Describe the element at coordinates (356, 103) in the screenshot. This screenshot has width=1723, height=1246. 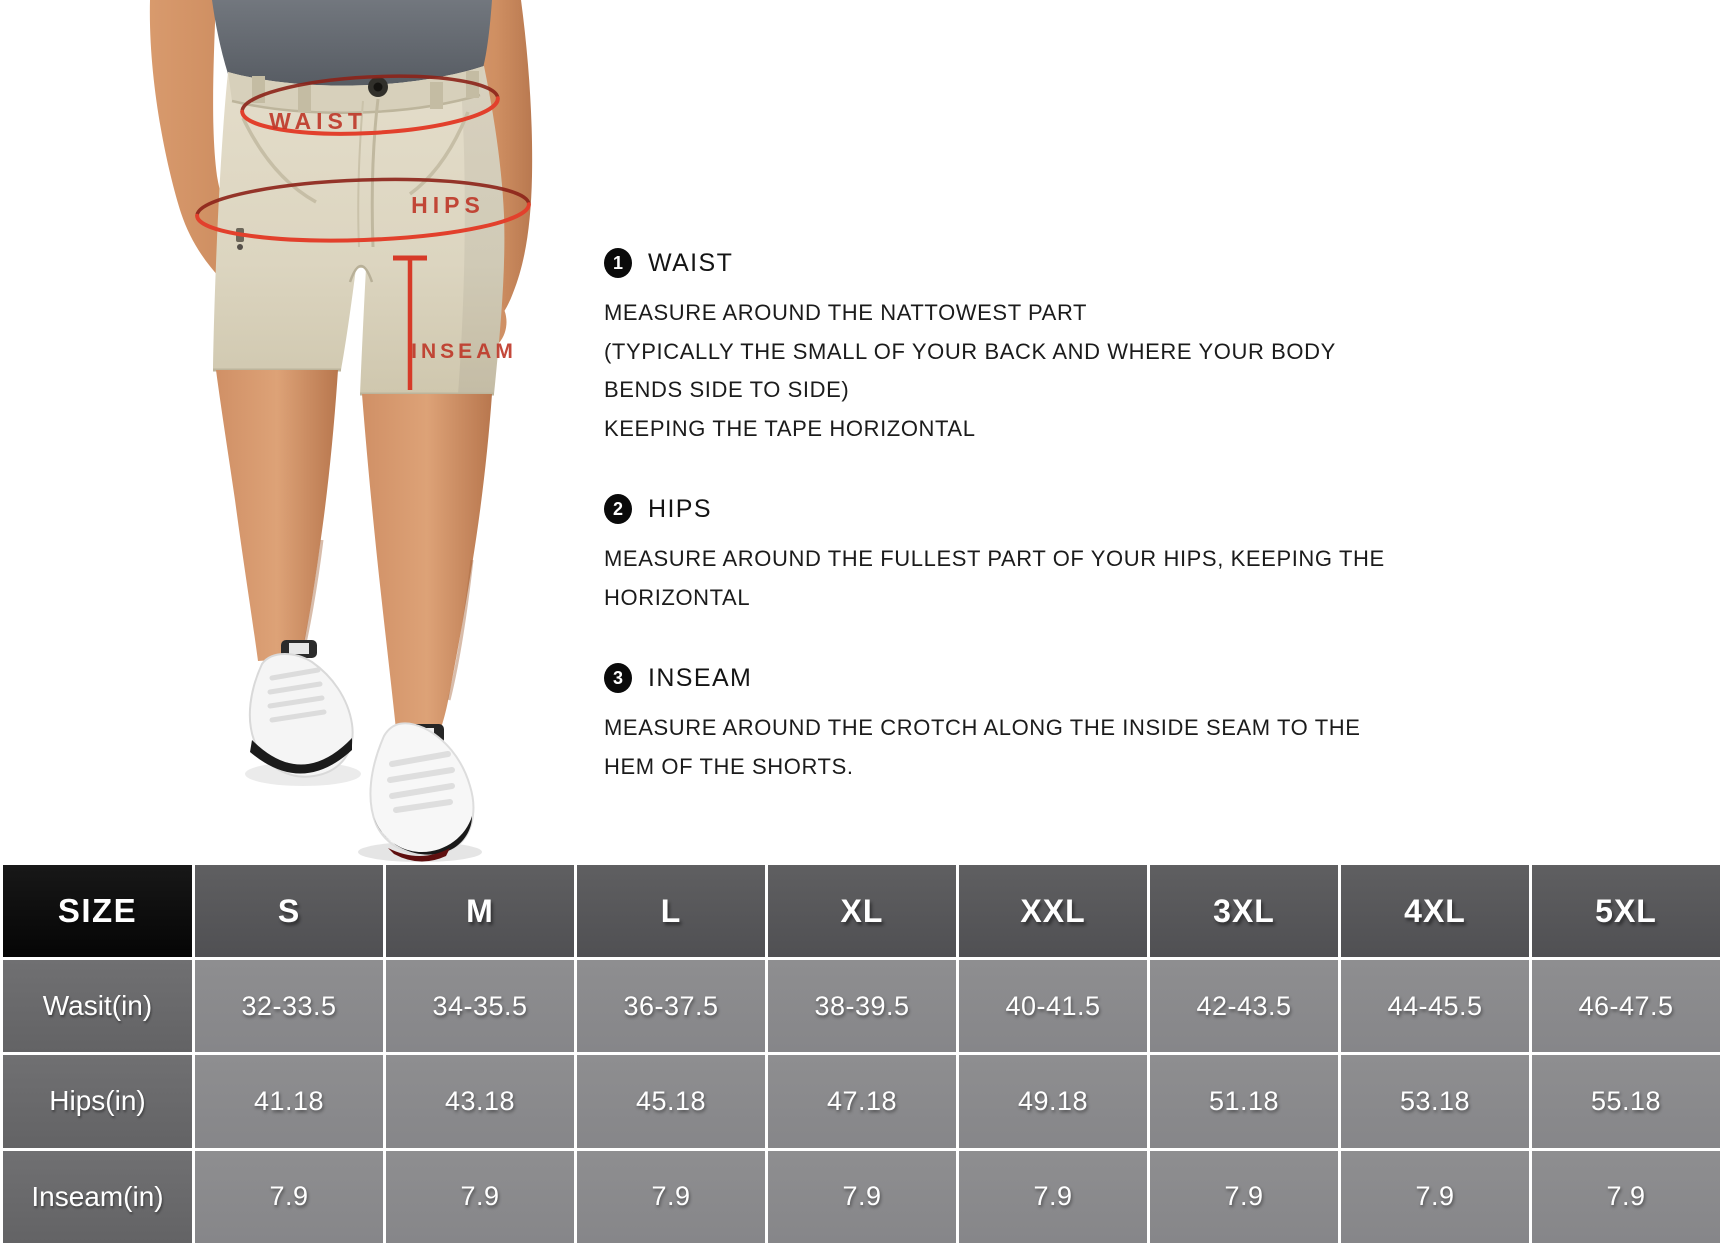
I see `waistband-seam` at that location.